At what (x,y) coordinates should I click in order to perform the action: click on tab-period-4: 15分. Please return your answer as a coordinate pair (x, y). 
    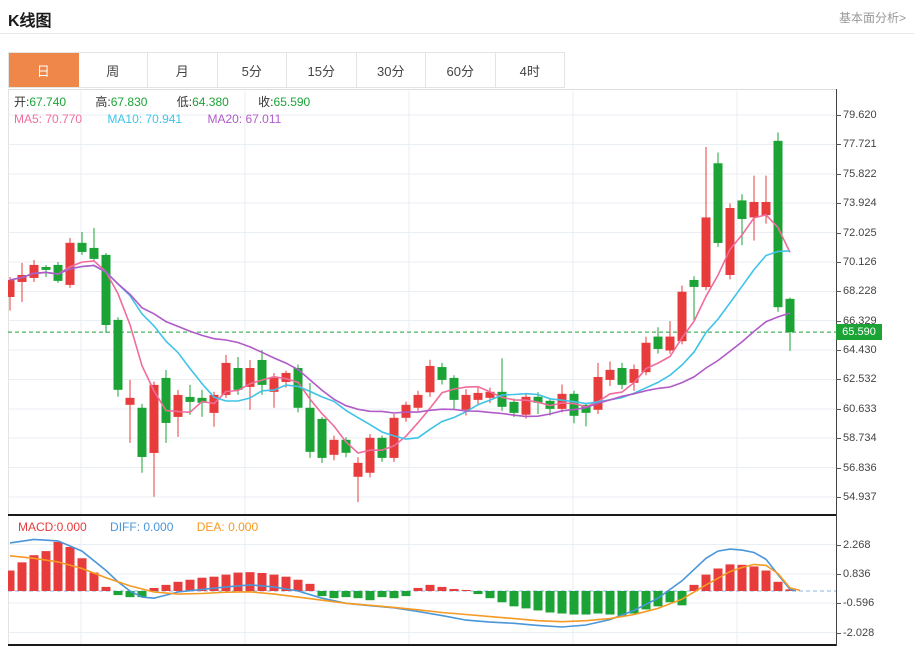
    Looking at the image, I should click on (322, 70).